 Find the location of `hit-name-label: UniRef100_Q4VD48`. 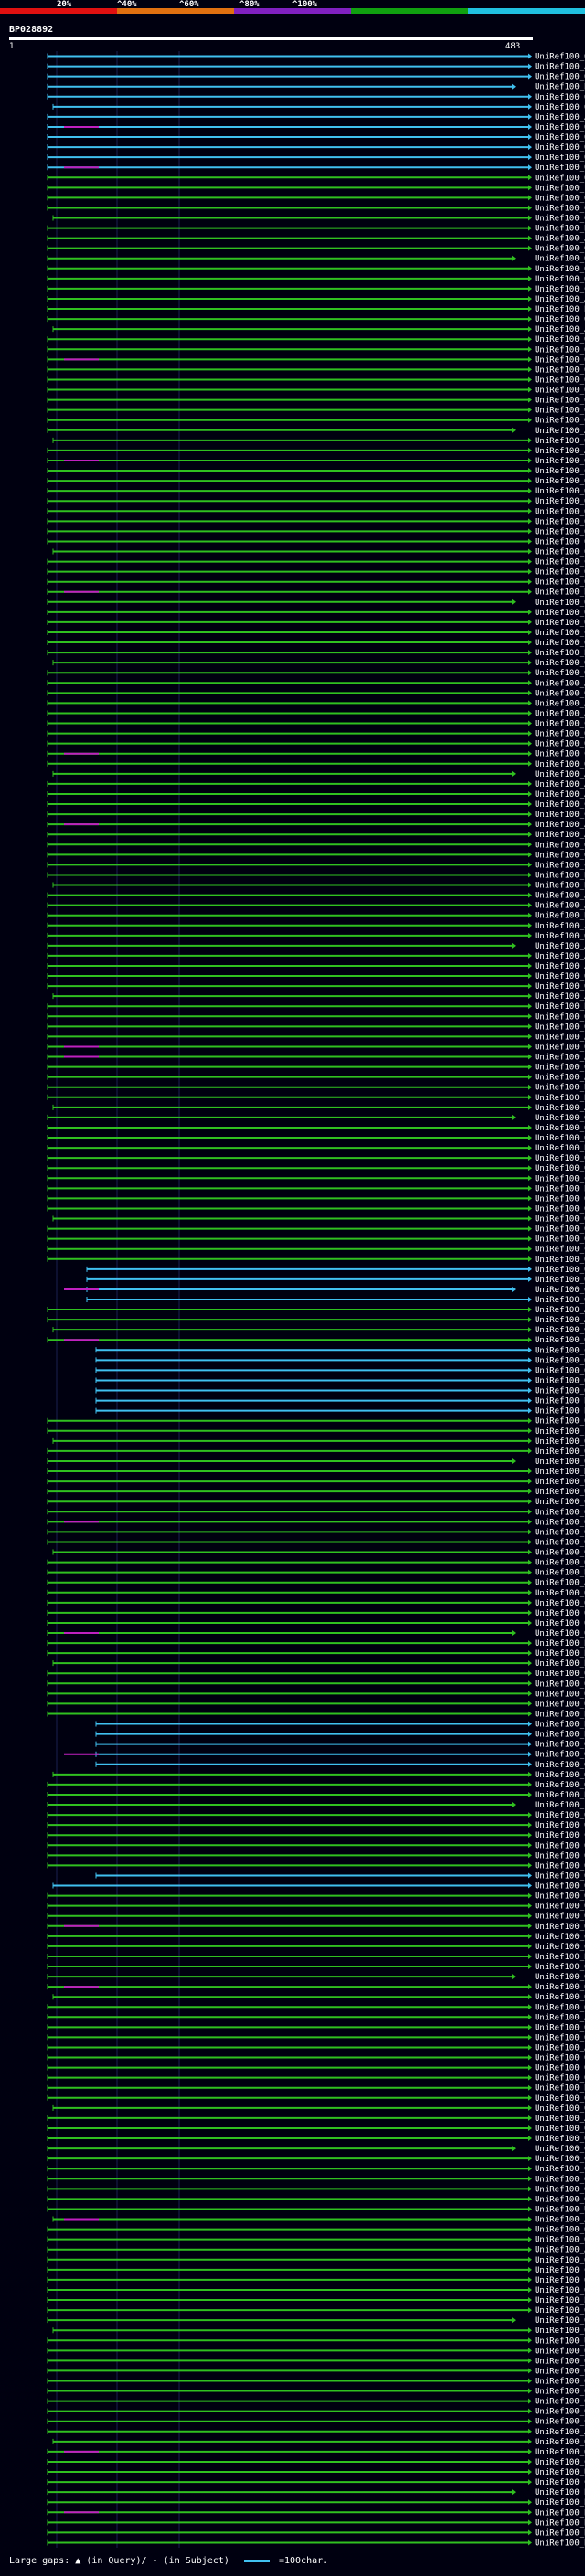

hit-name-label: UniRef100_Q4VD48 is located at coordinates (560, 158).